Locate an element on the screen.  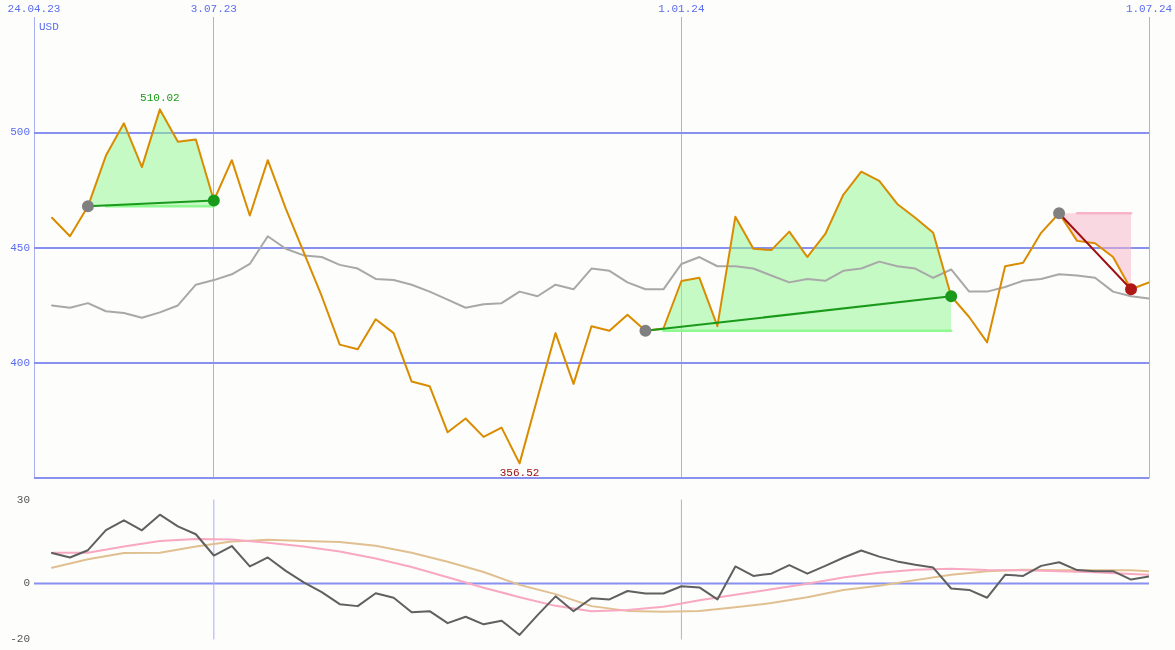
y-tick-label: 30 is located at coordinates (23, 499).